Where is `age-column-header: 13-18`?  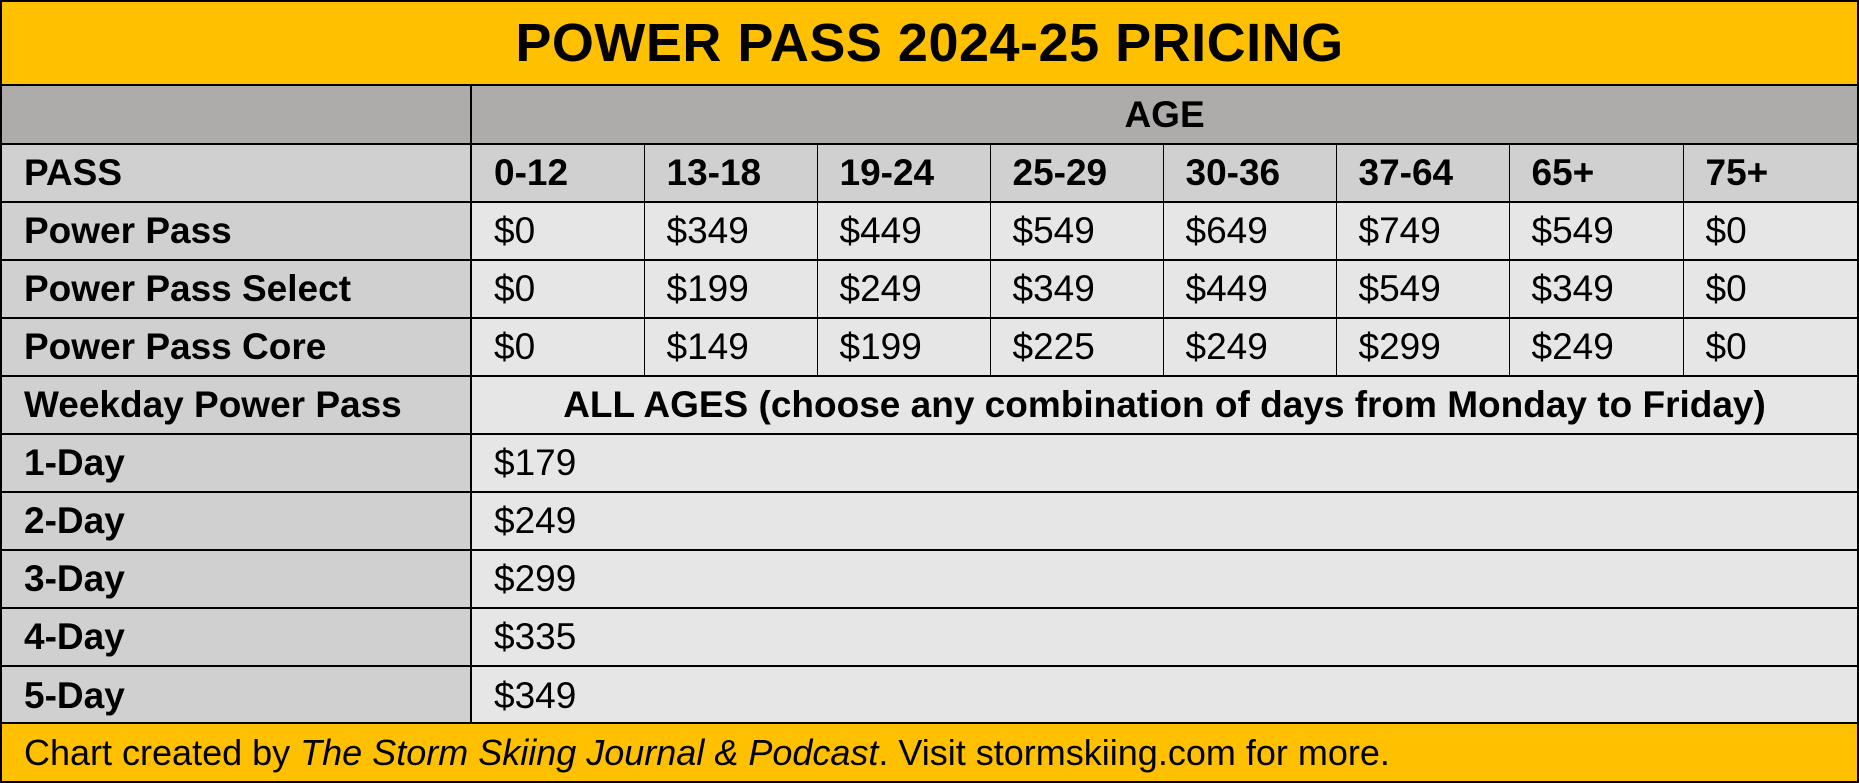
age-column-header: 13-18 is located at coordinates (731, 173).